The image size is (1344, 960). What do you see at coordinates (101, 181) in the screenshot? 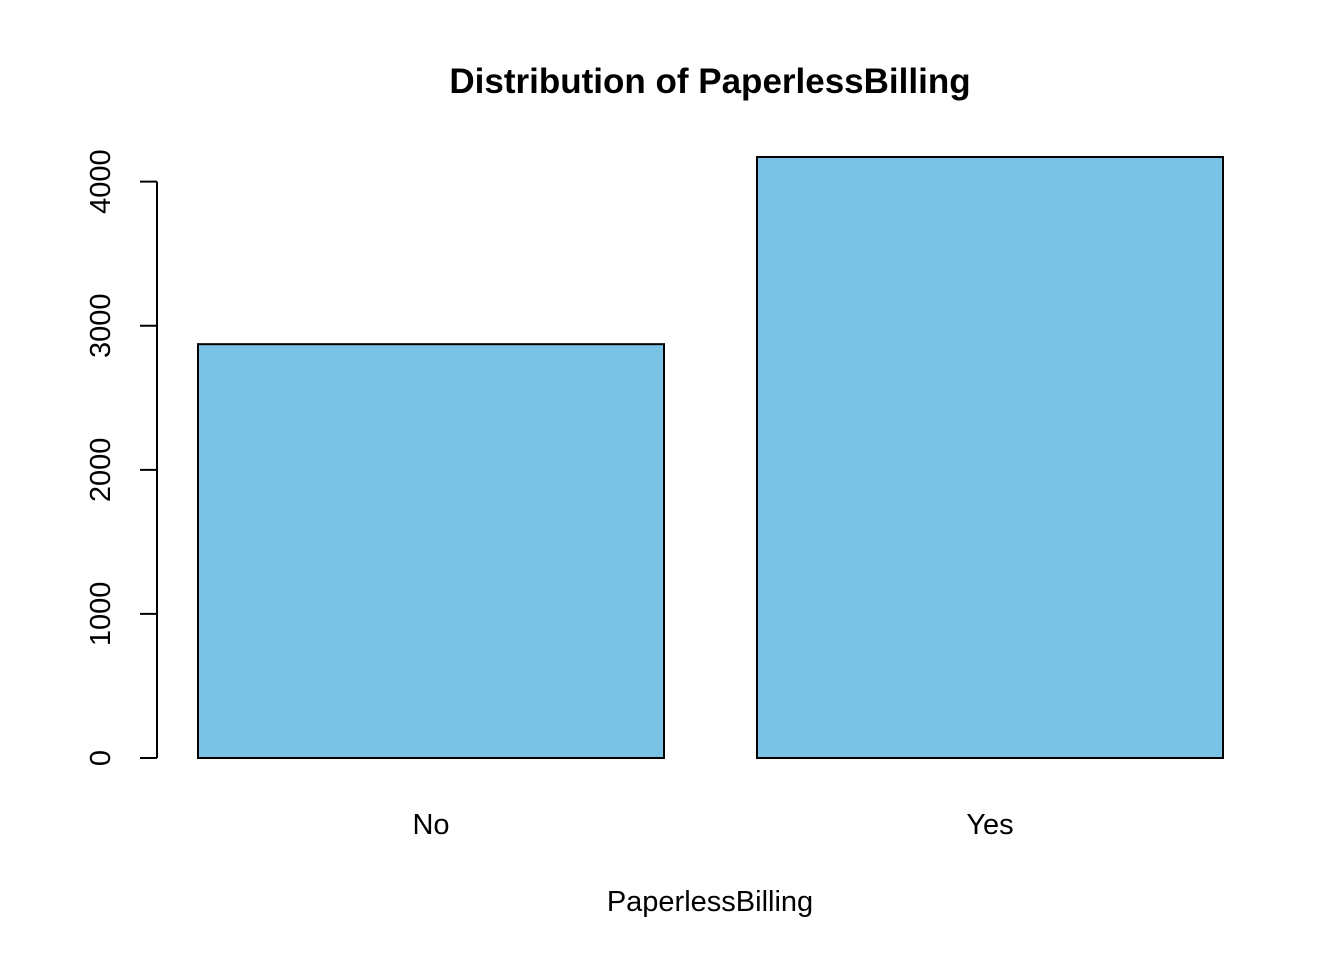
I see `y-tick-label: 4000` at bounding box center [101, 181].